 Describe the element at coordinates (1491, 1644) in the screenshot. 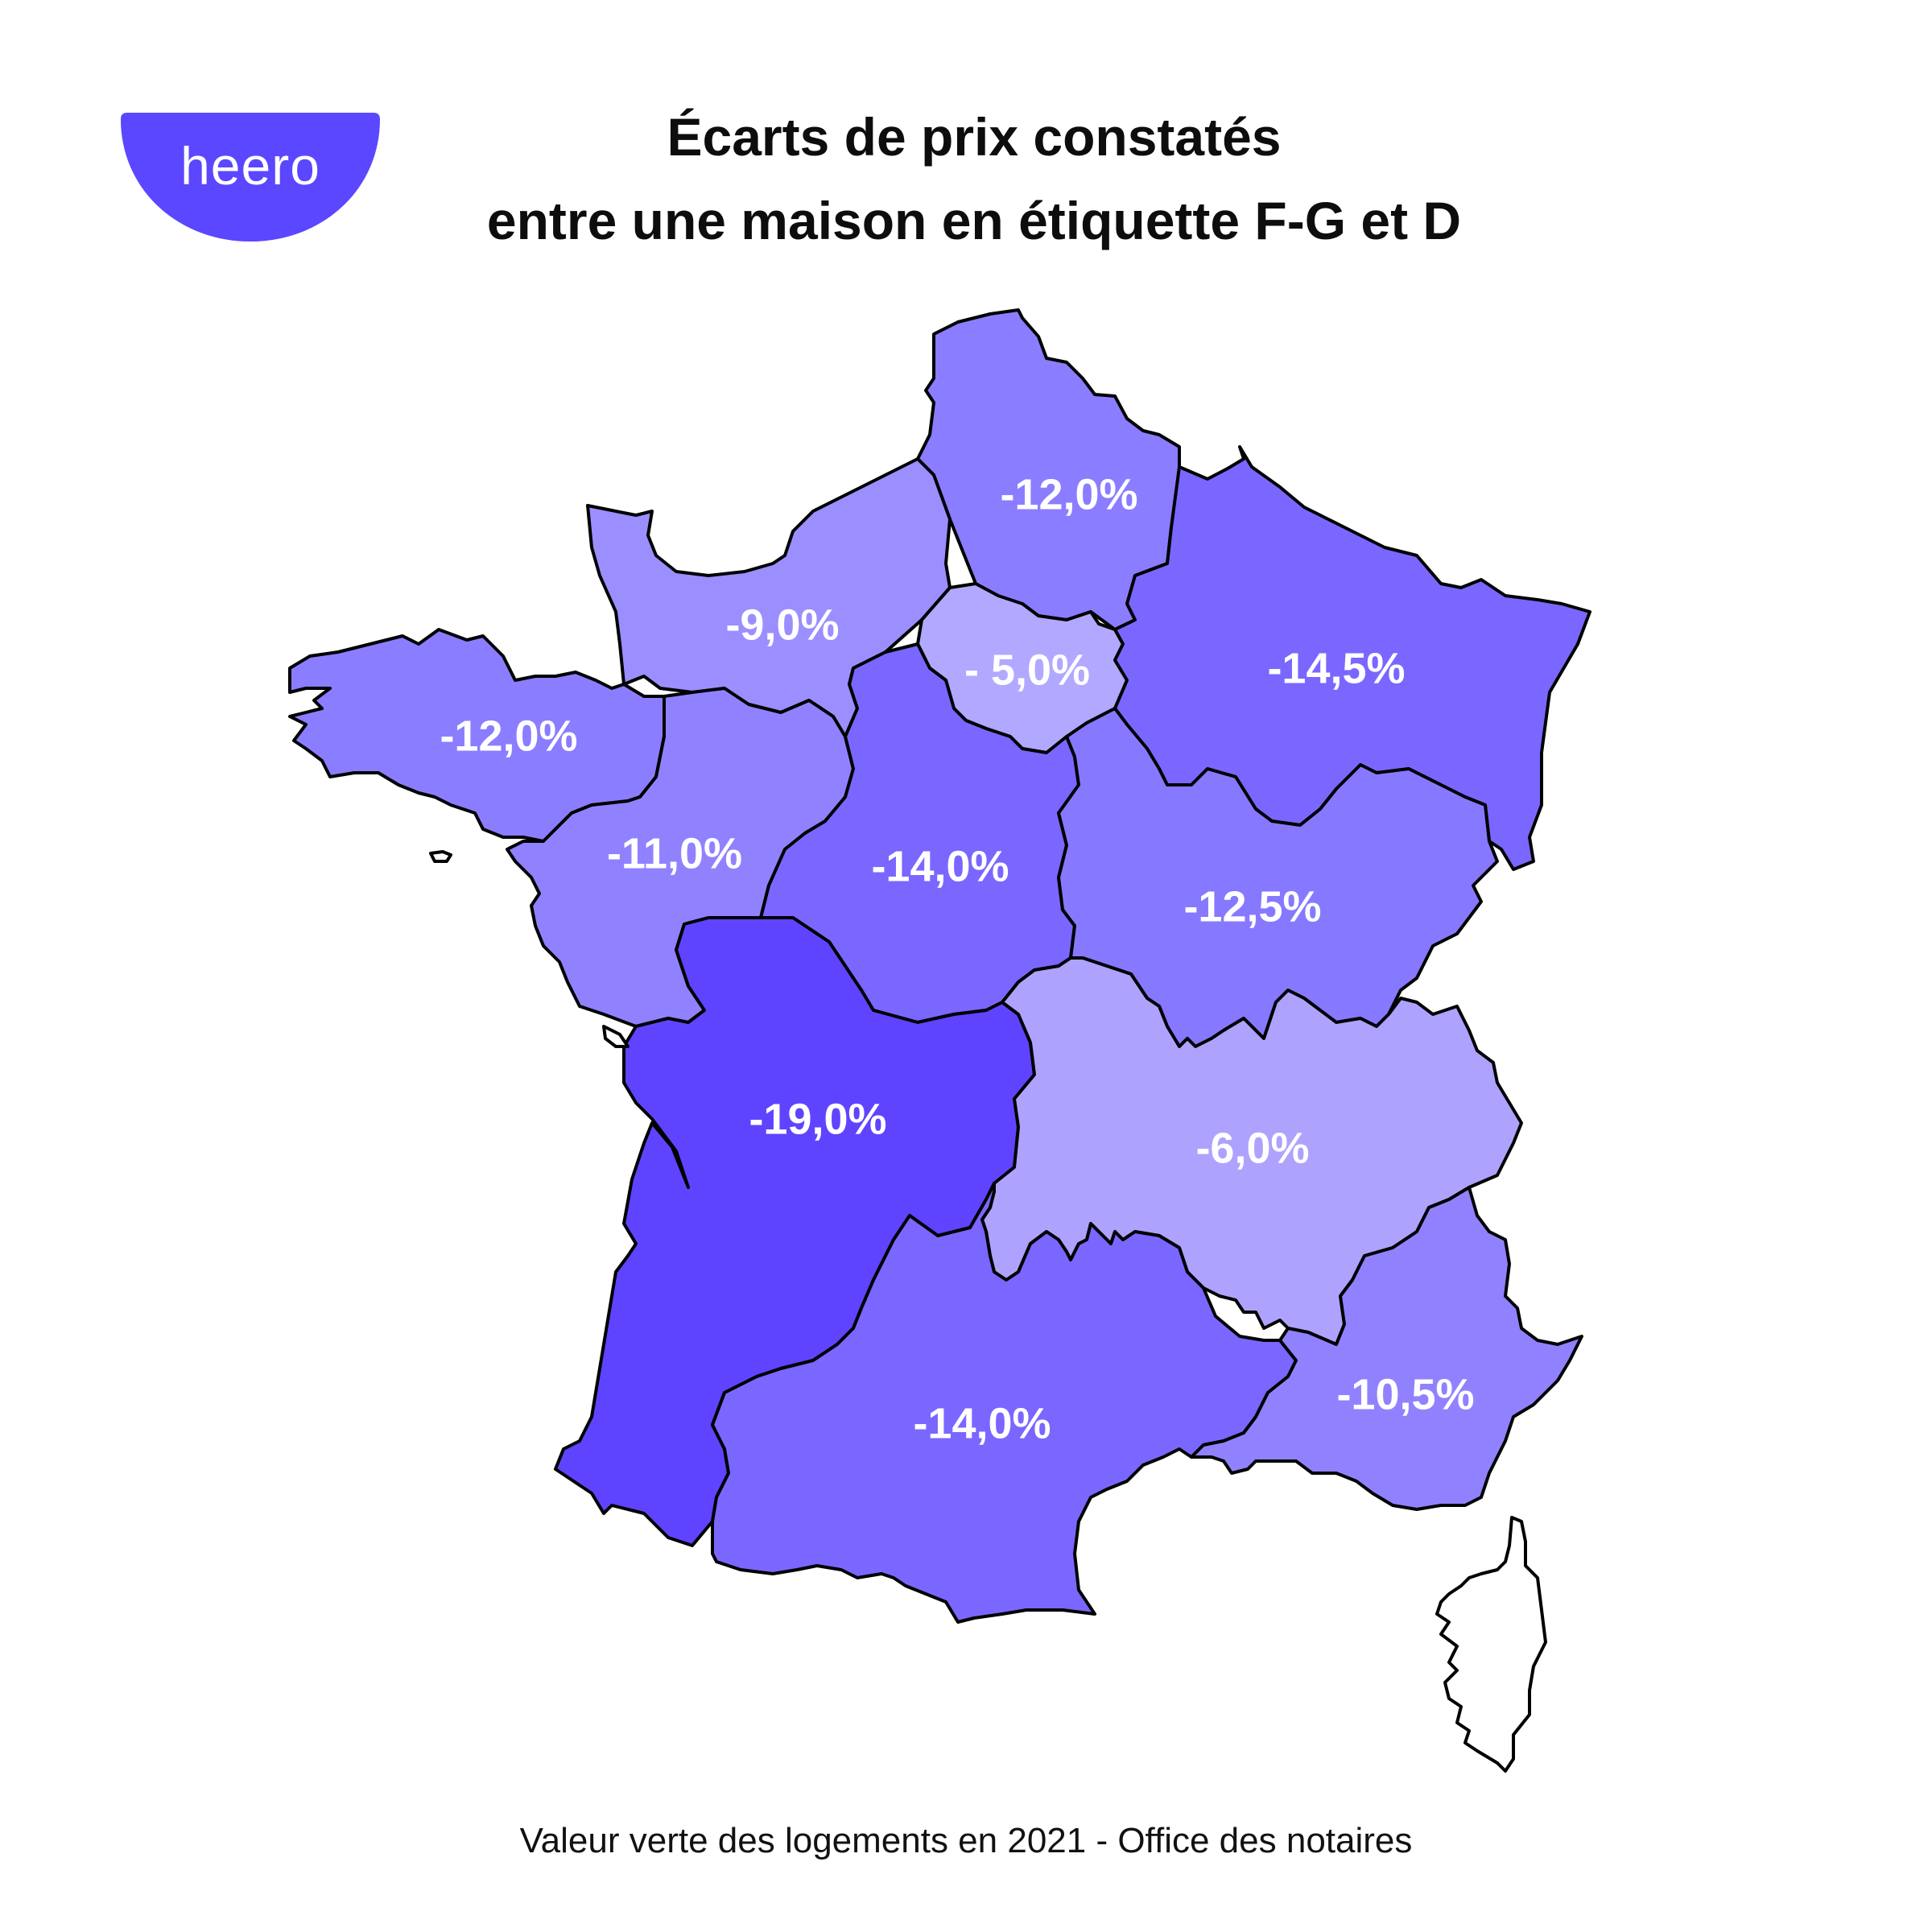

I see `region-corse` at that location.